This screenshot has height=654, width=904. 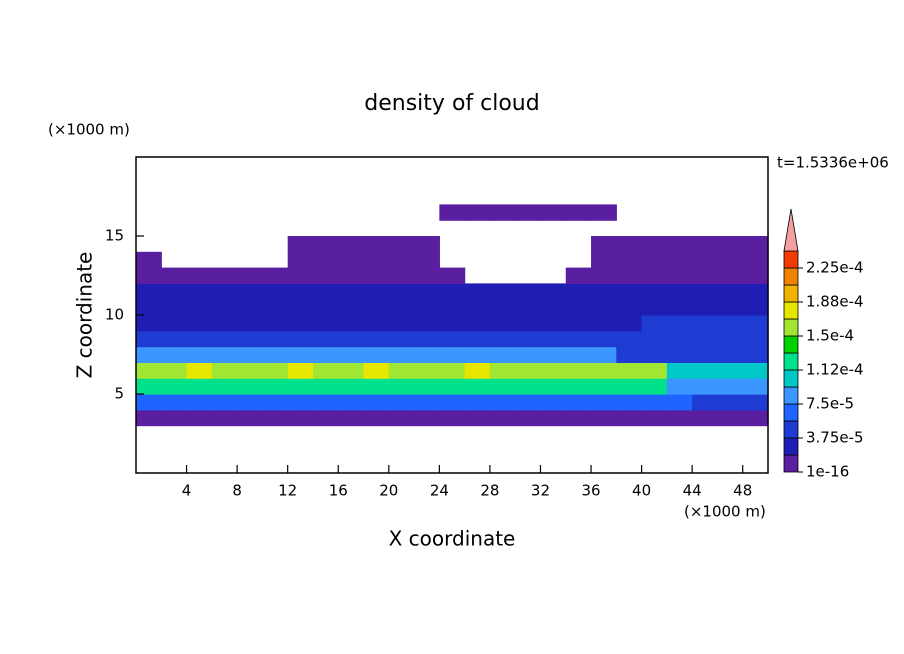 What do you see at coordinates (692, 491) in the screenshot?
I see `x-tick-label: 44` at bounding box center [692, 491].